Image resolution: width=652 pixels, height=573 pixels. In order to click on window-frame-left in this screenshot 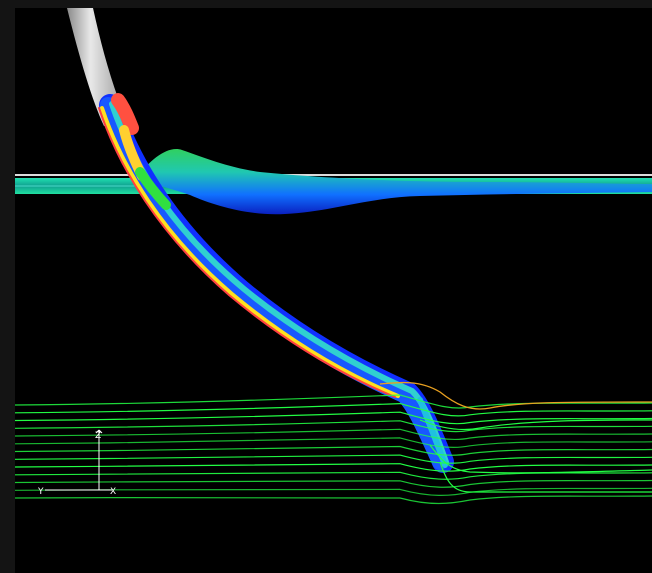, I will do `click(7, 286)`.